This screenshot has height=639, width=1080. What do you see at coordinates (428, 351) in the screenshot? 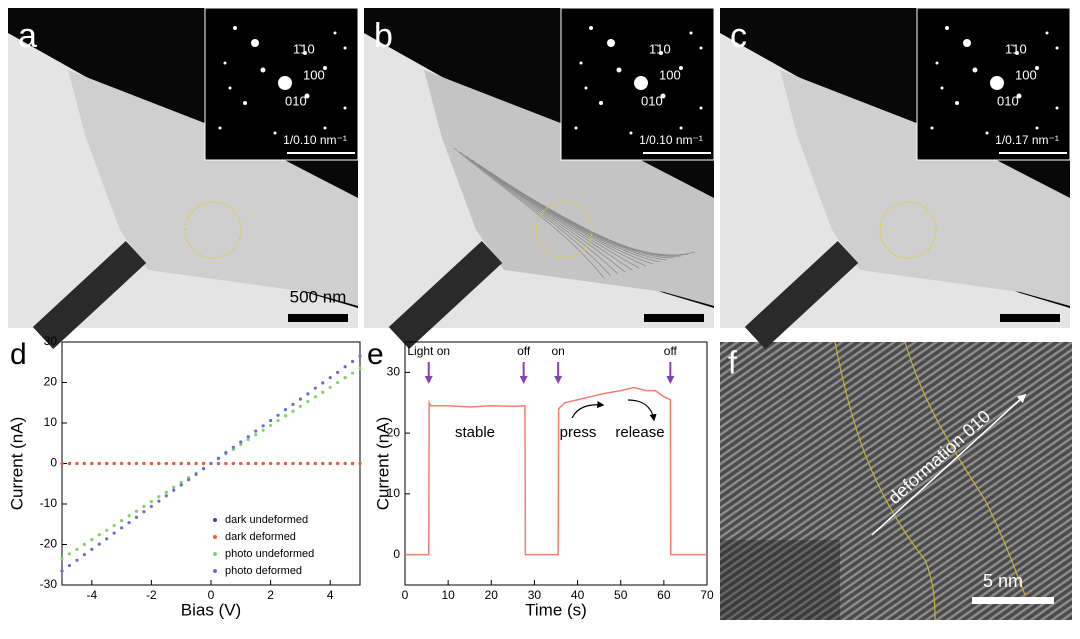
I see `event-label: Light on` at bounding box center [428, 351].